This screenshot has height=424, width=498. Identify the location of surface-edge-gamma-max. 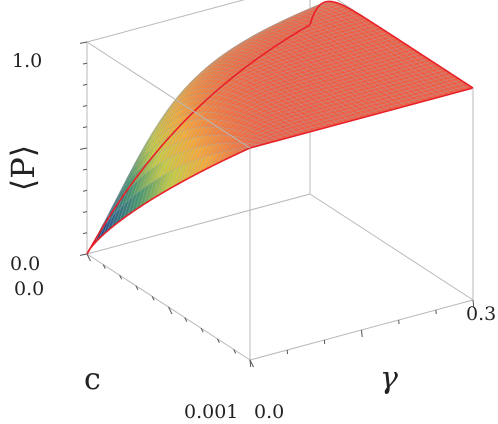
(391, 44).